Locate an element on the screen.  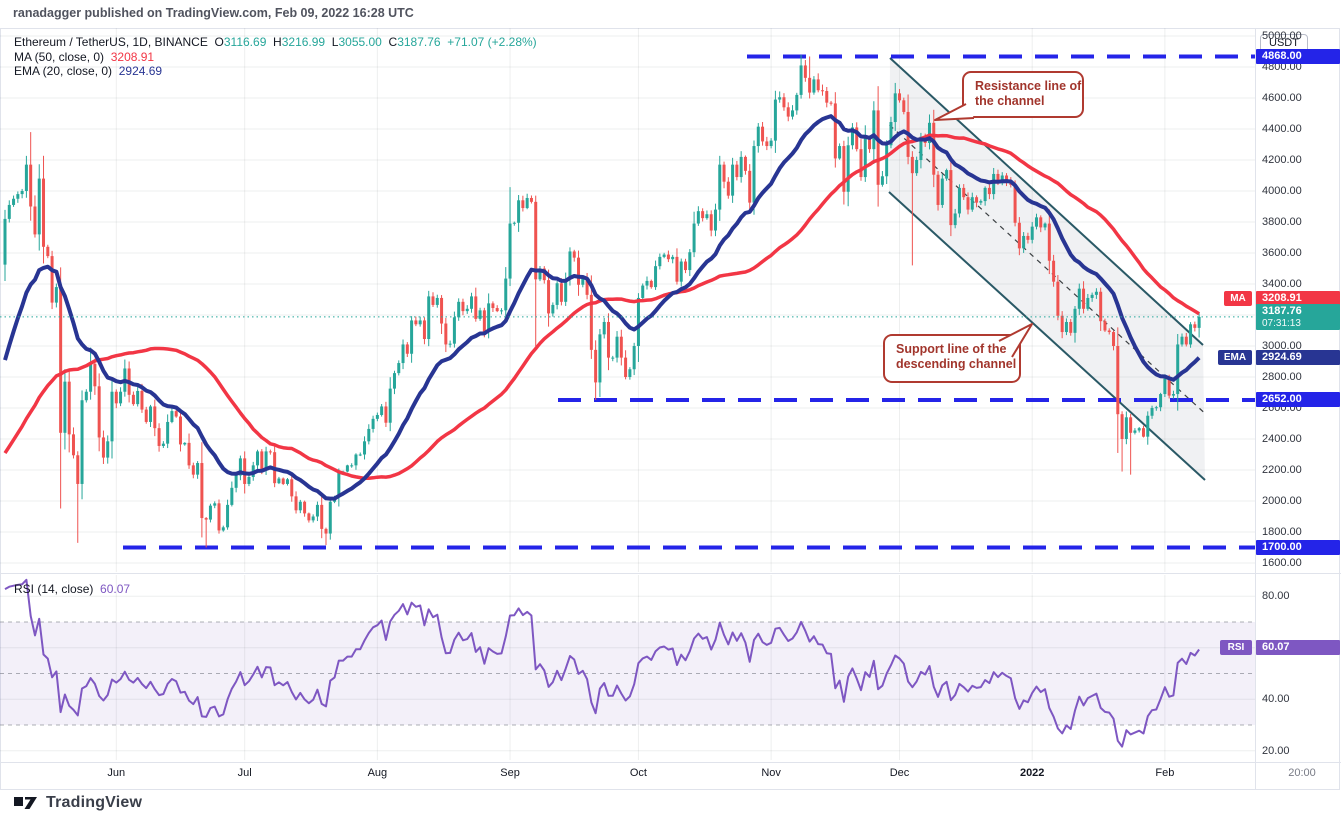
ema-legend-row: EMA (20, close, 0) 2924.69 is located at coordinates (88, 71).